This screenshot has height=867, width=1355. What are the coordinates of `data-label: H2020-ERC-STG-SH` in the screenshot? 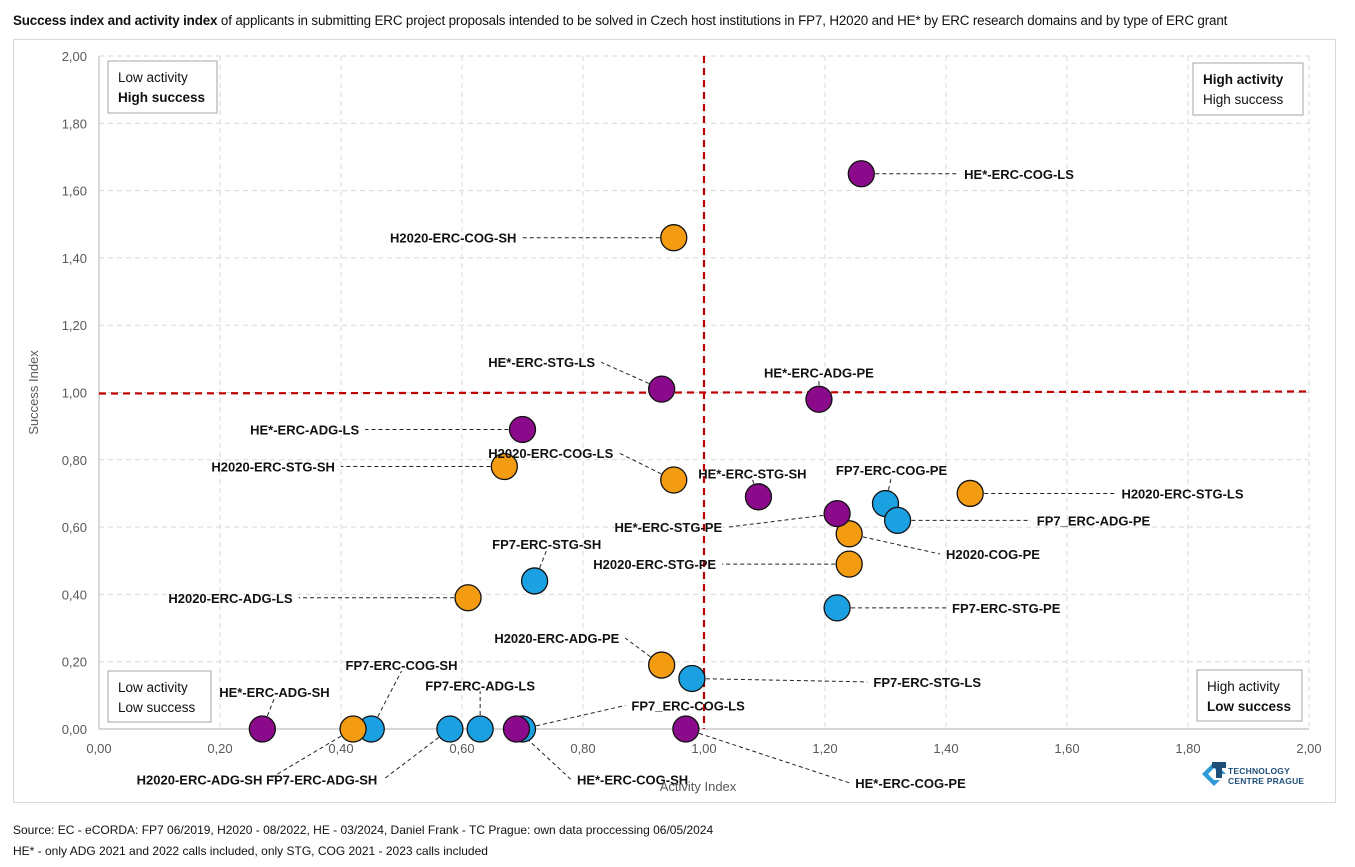 It's located at (273, 467).